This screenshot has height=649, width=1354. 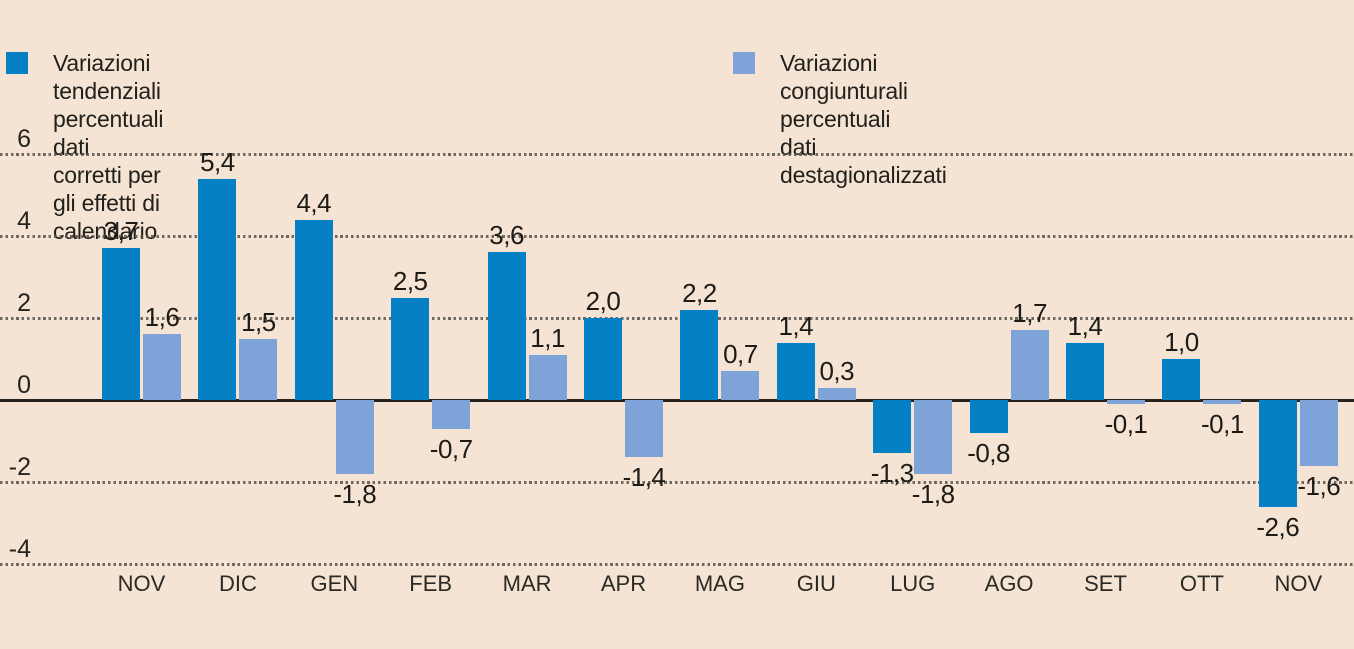 What do you see at coordinates (644, 477) in the screenshot?
I see `bar-value-label-congiunturali-5: -1,4` at bounding box center [644, 477].